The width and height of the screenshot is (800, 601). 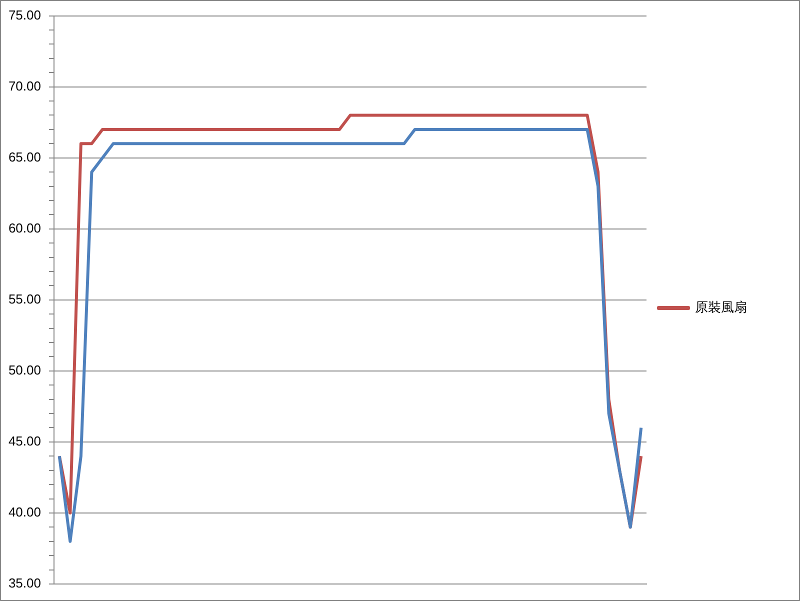 What do you see at coordinates (721, 307) in the screenshot?
I see `legend-label: 原裝風扇` at bounding box center [721, 307].